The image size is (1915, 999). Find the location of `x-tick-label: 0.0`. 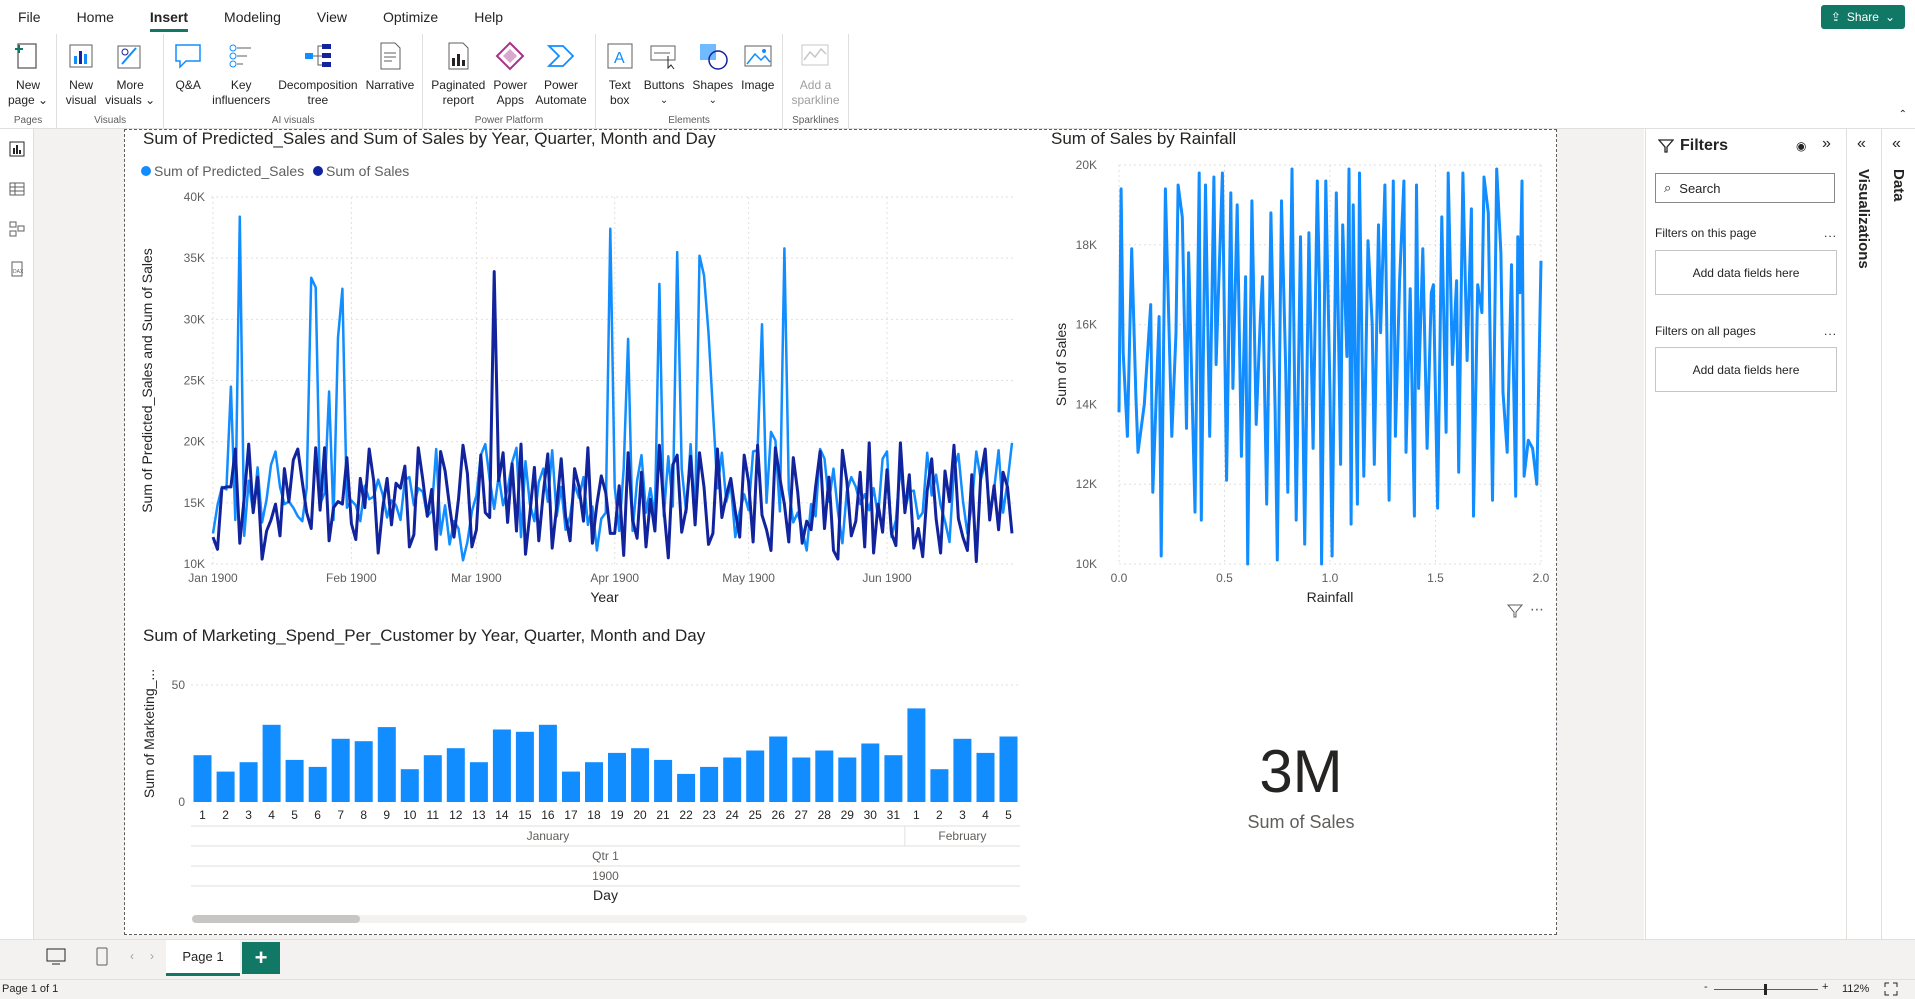

x-tick-label: 0.0 is located at coordinates (1119, 578).